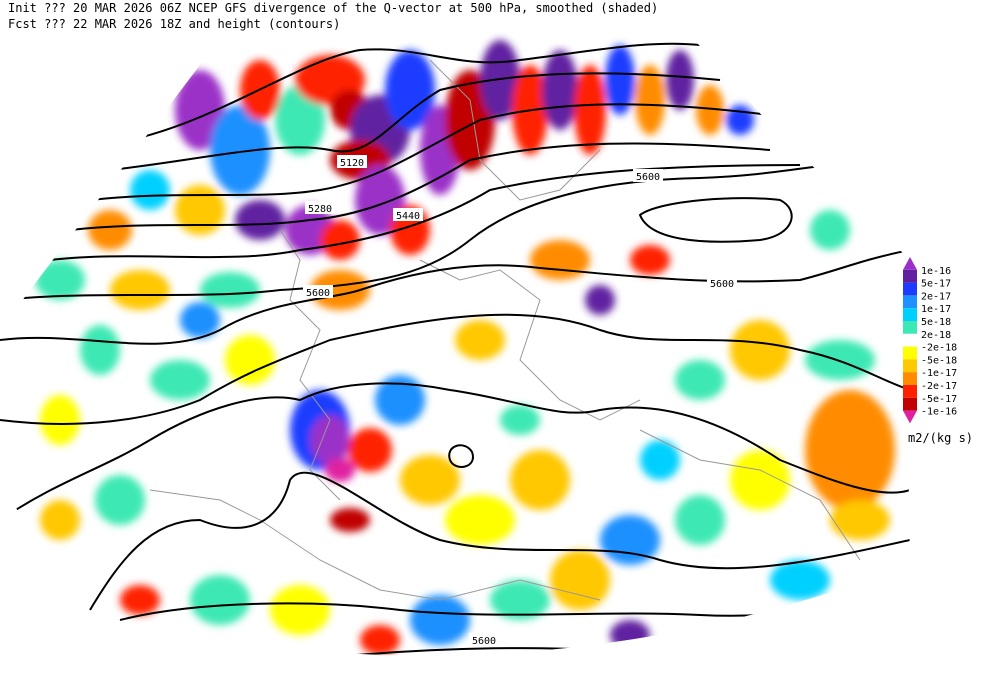 Image resolution: width=1000 pixels, height=684 pixels. Describe the element at coordinates (939, 386) in the screenshot. I see `colorbar-label: -2e-17` at that location.